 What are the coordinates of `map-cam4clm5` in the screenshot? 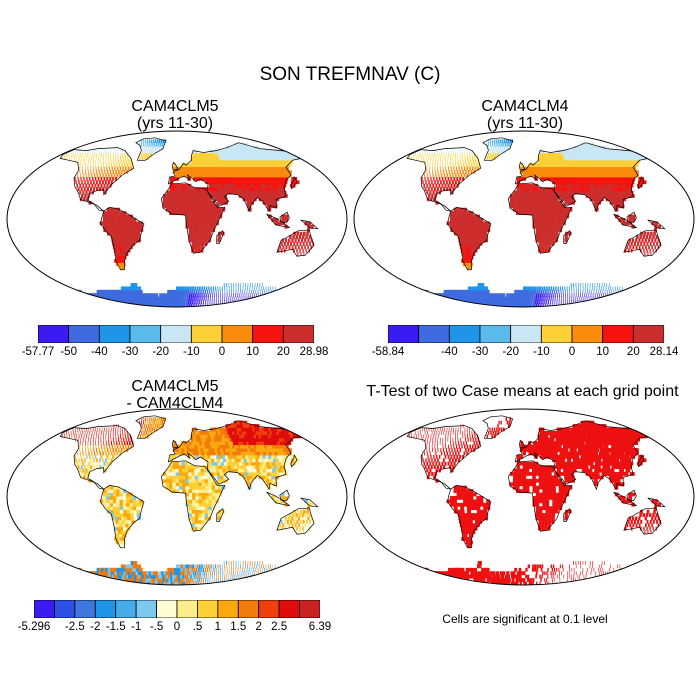 It's located at (177, 219).